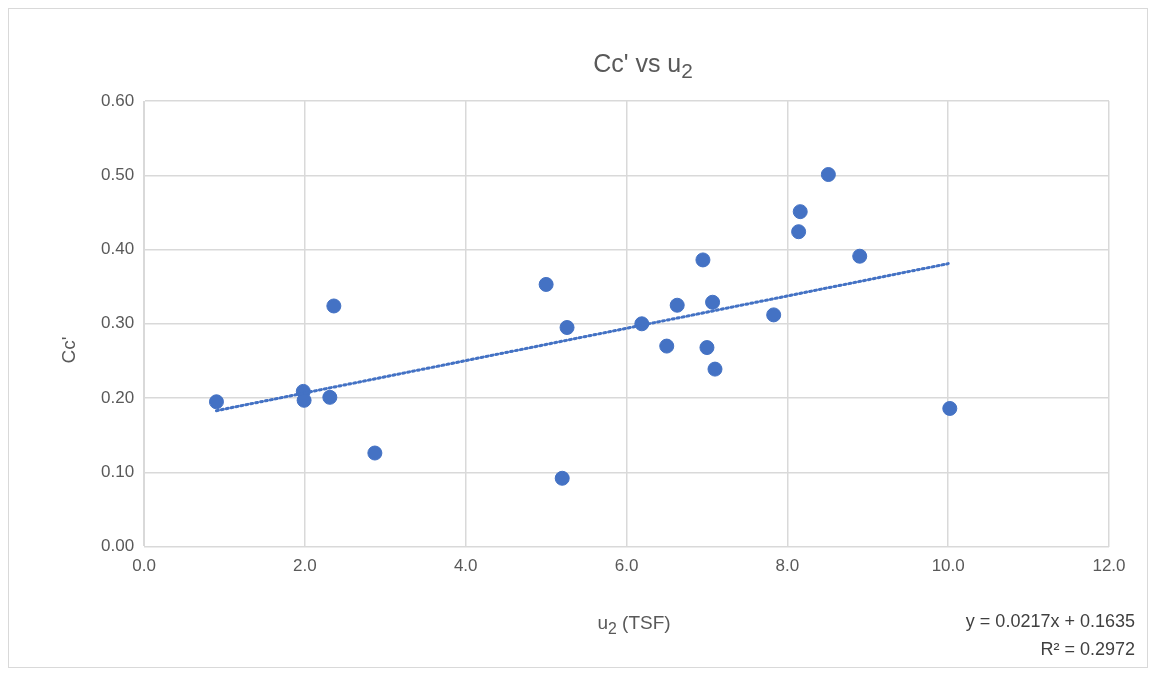 Image resolution: width=1158 pixels, height=677 pixels. Describe the element at coordinates (144, 566) in the screenshot. I see `x-tick-label: 0.0` at that location.